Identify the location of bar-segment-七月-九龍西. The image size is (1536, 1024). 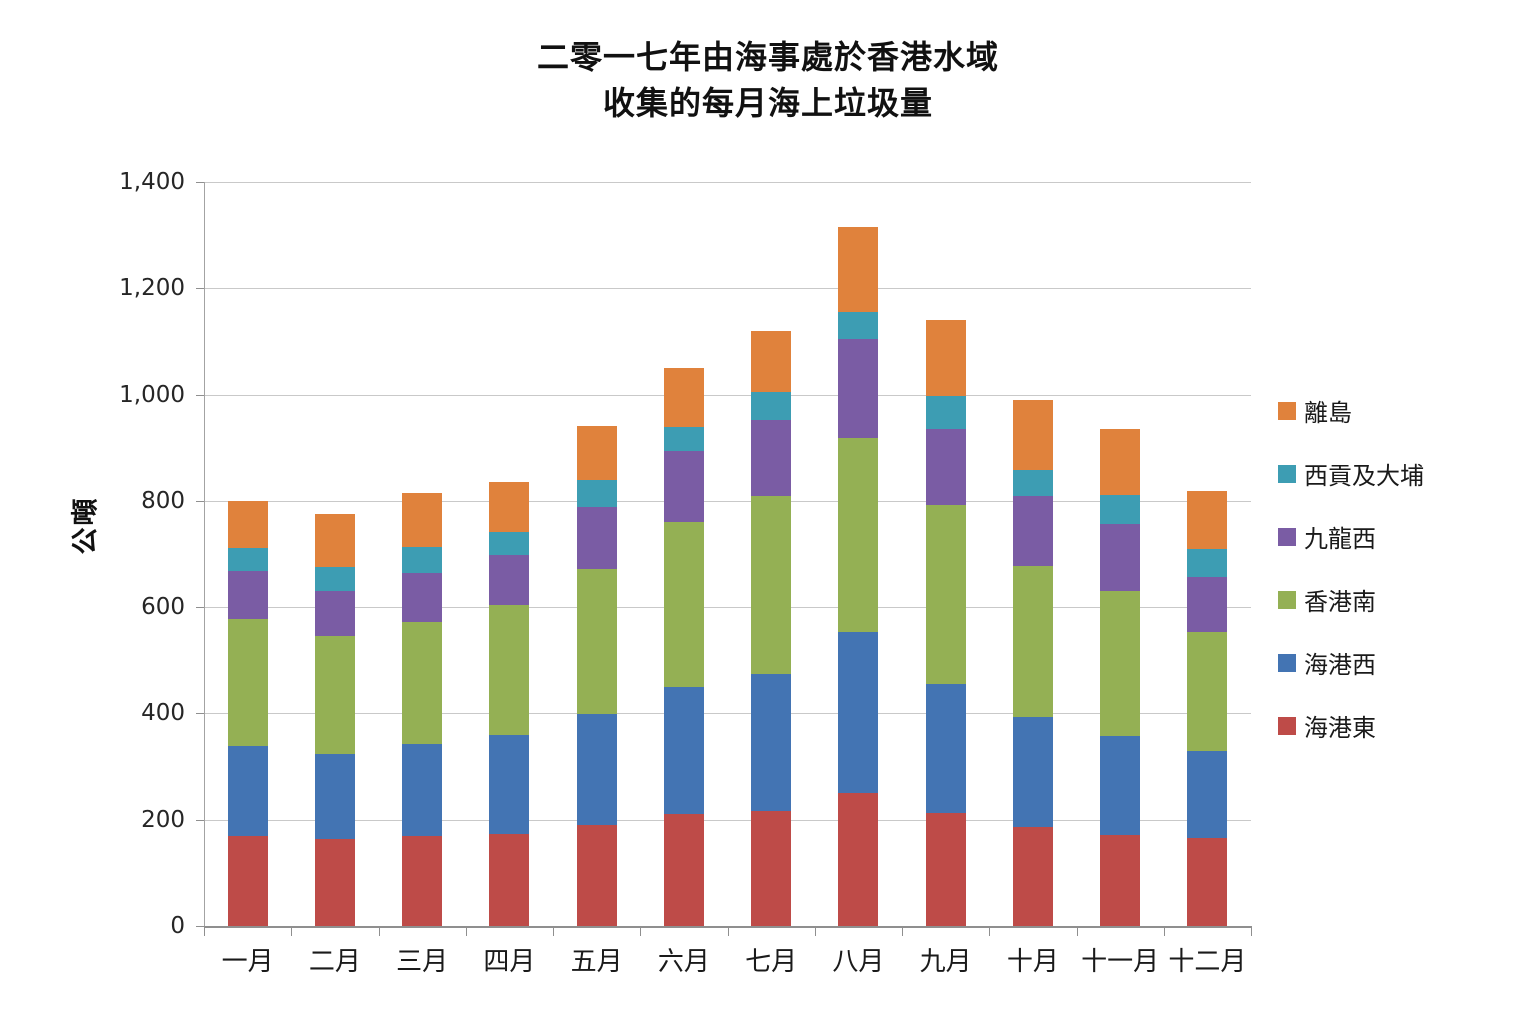
(771, 458).